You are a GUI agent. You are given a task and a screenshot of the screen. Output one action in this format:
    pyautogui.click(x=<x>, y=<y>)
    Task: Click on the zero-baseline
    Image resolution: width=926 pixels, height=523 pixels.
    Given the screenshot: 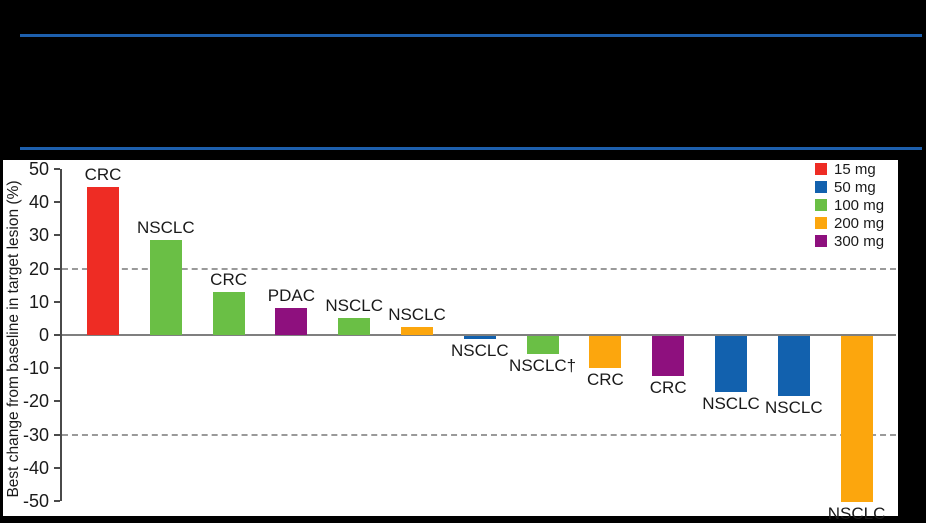 What is the action you would take?
    pyautogui.click(x=479, y=335)
    